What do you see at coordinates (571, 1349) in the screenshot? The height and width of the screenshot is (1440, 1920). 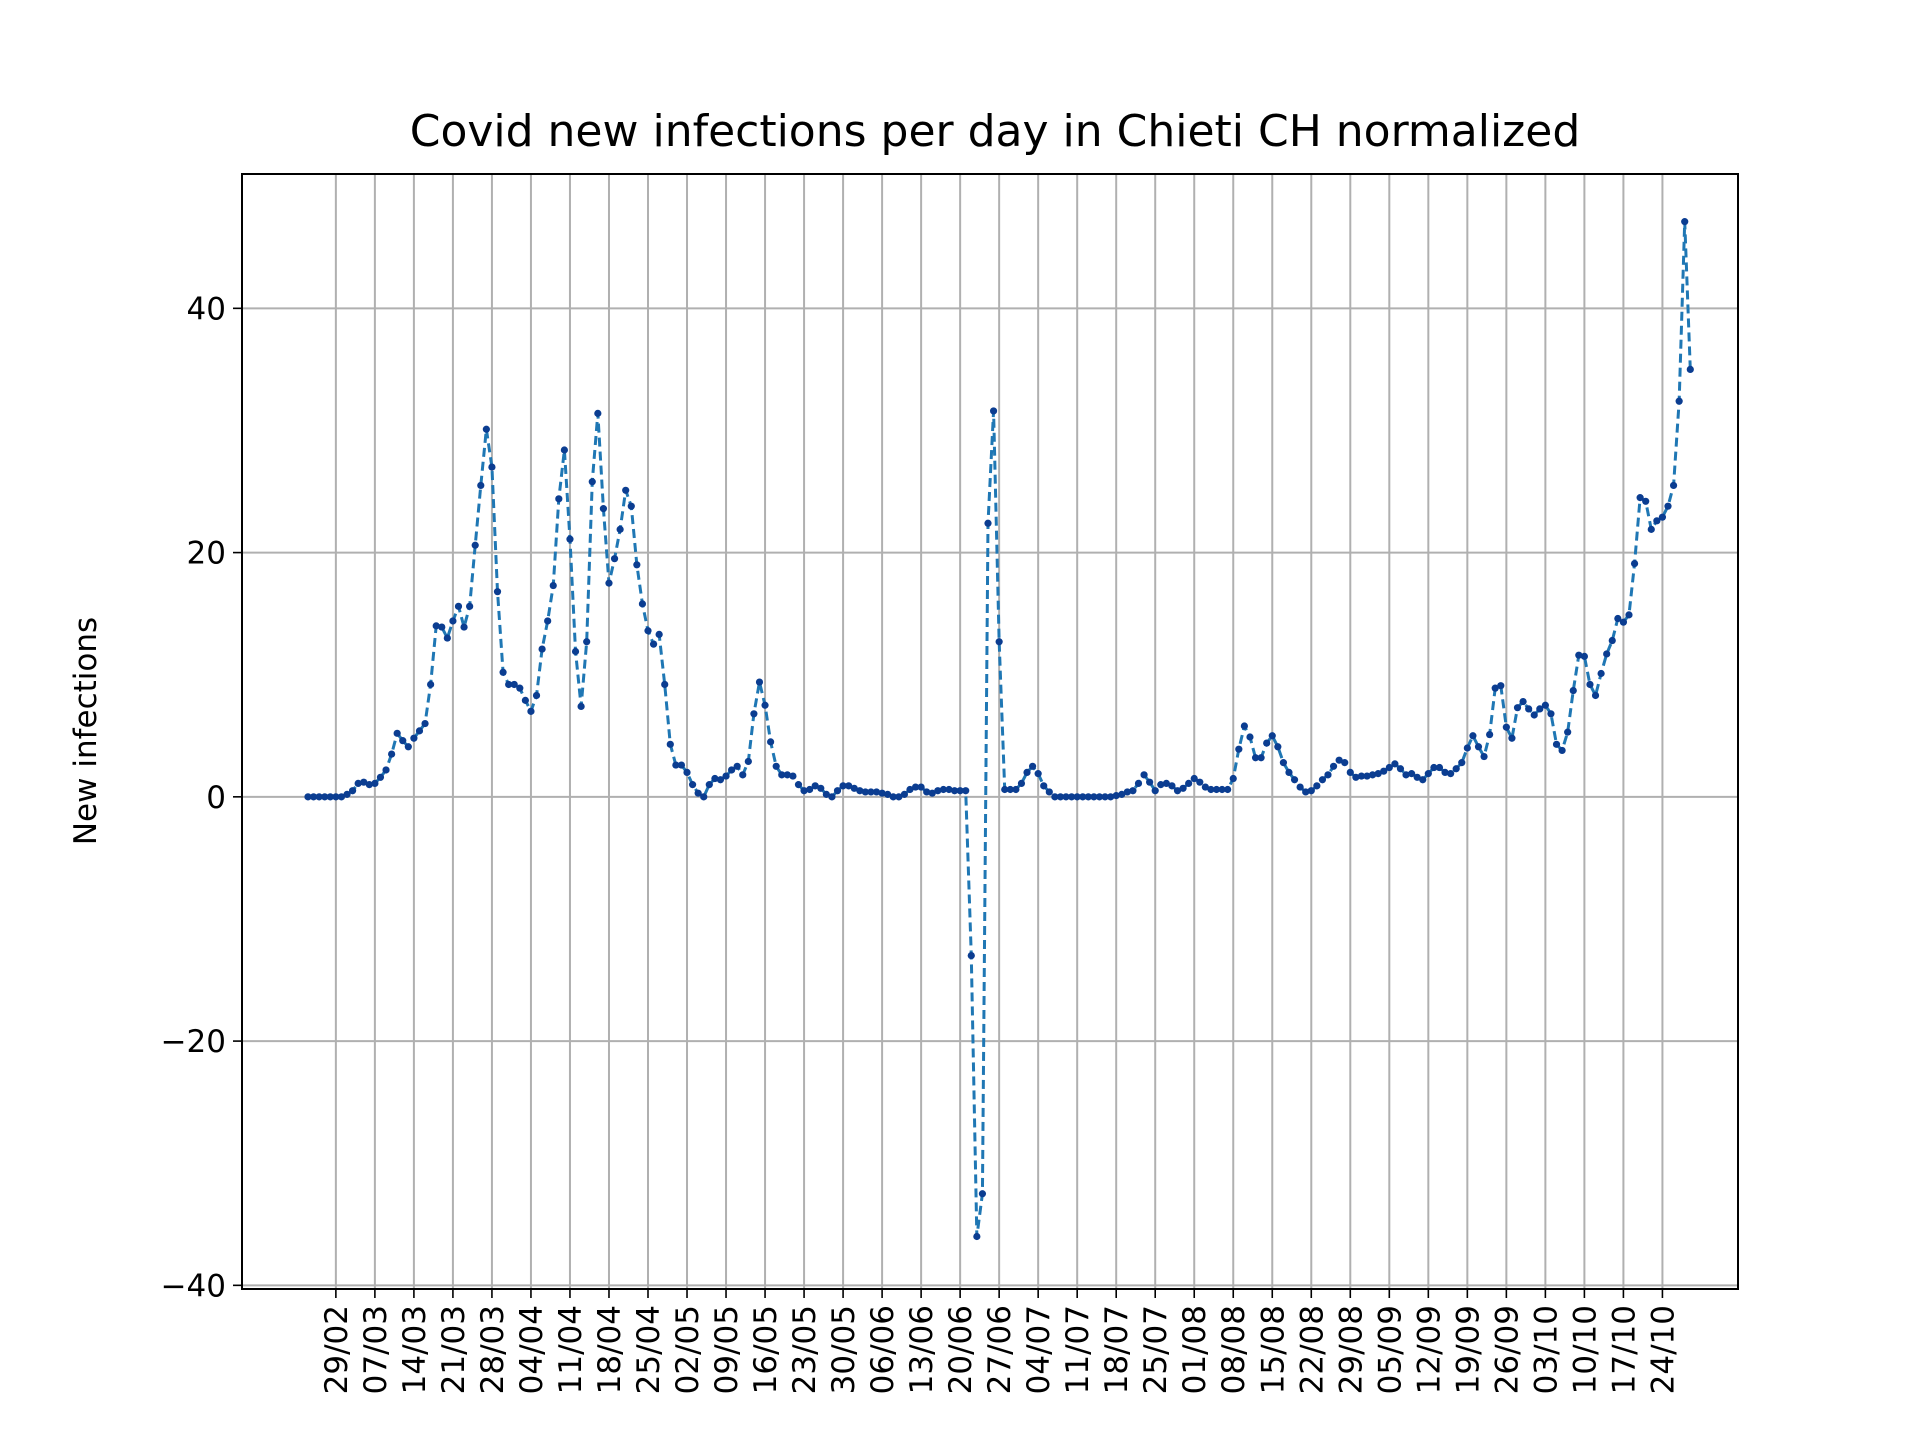 I see `x-tick-label: 11/04` at bounding box center [571, 1349].